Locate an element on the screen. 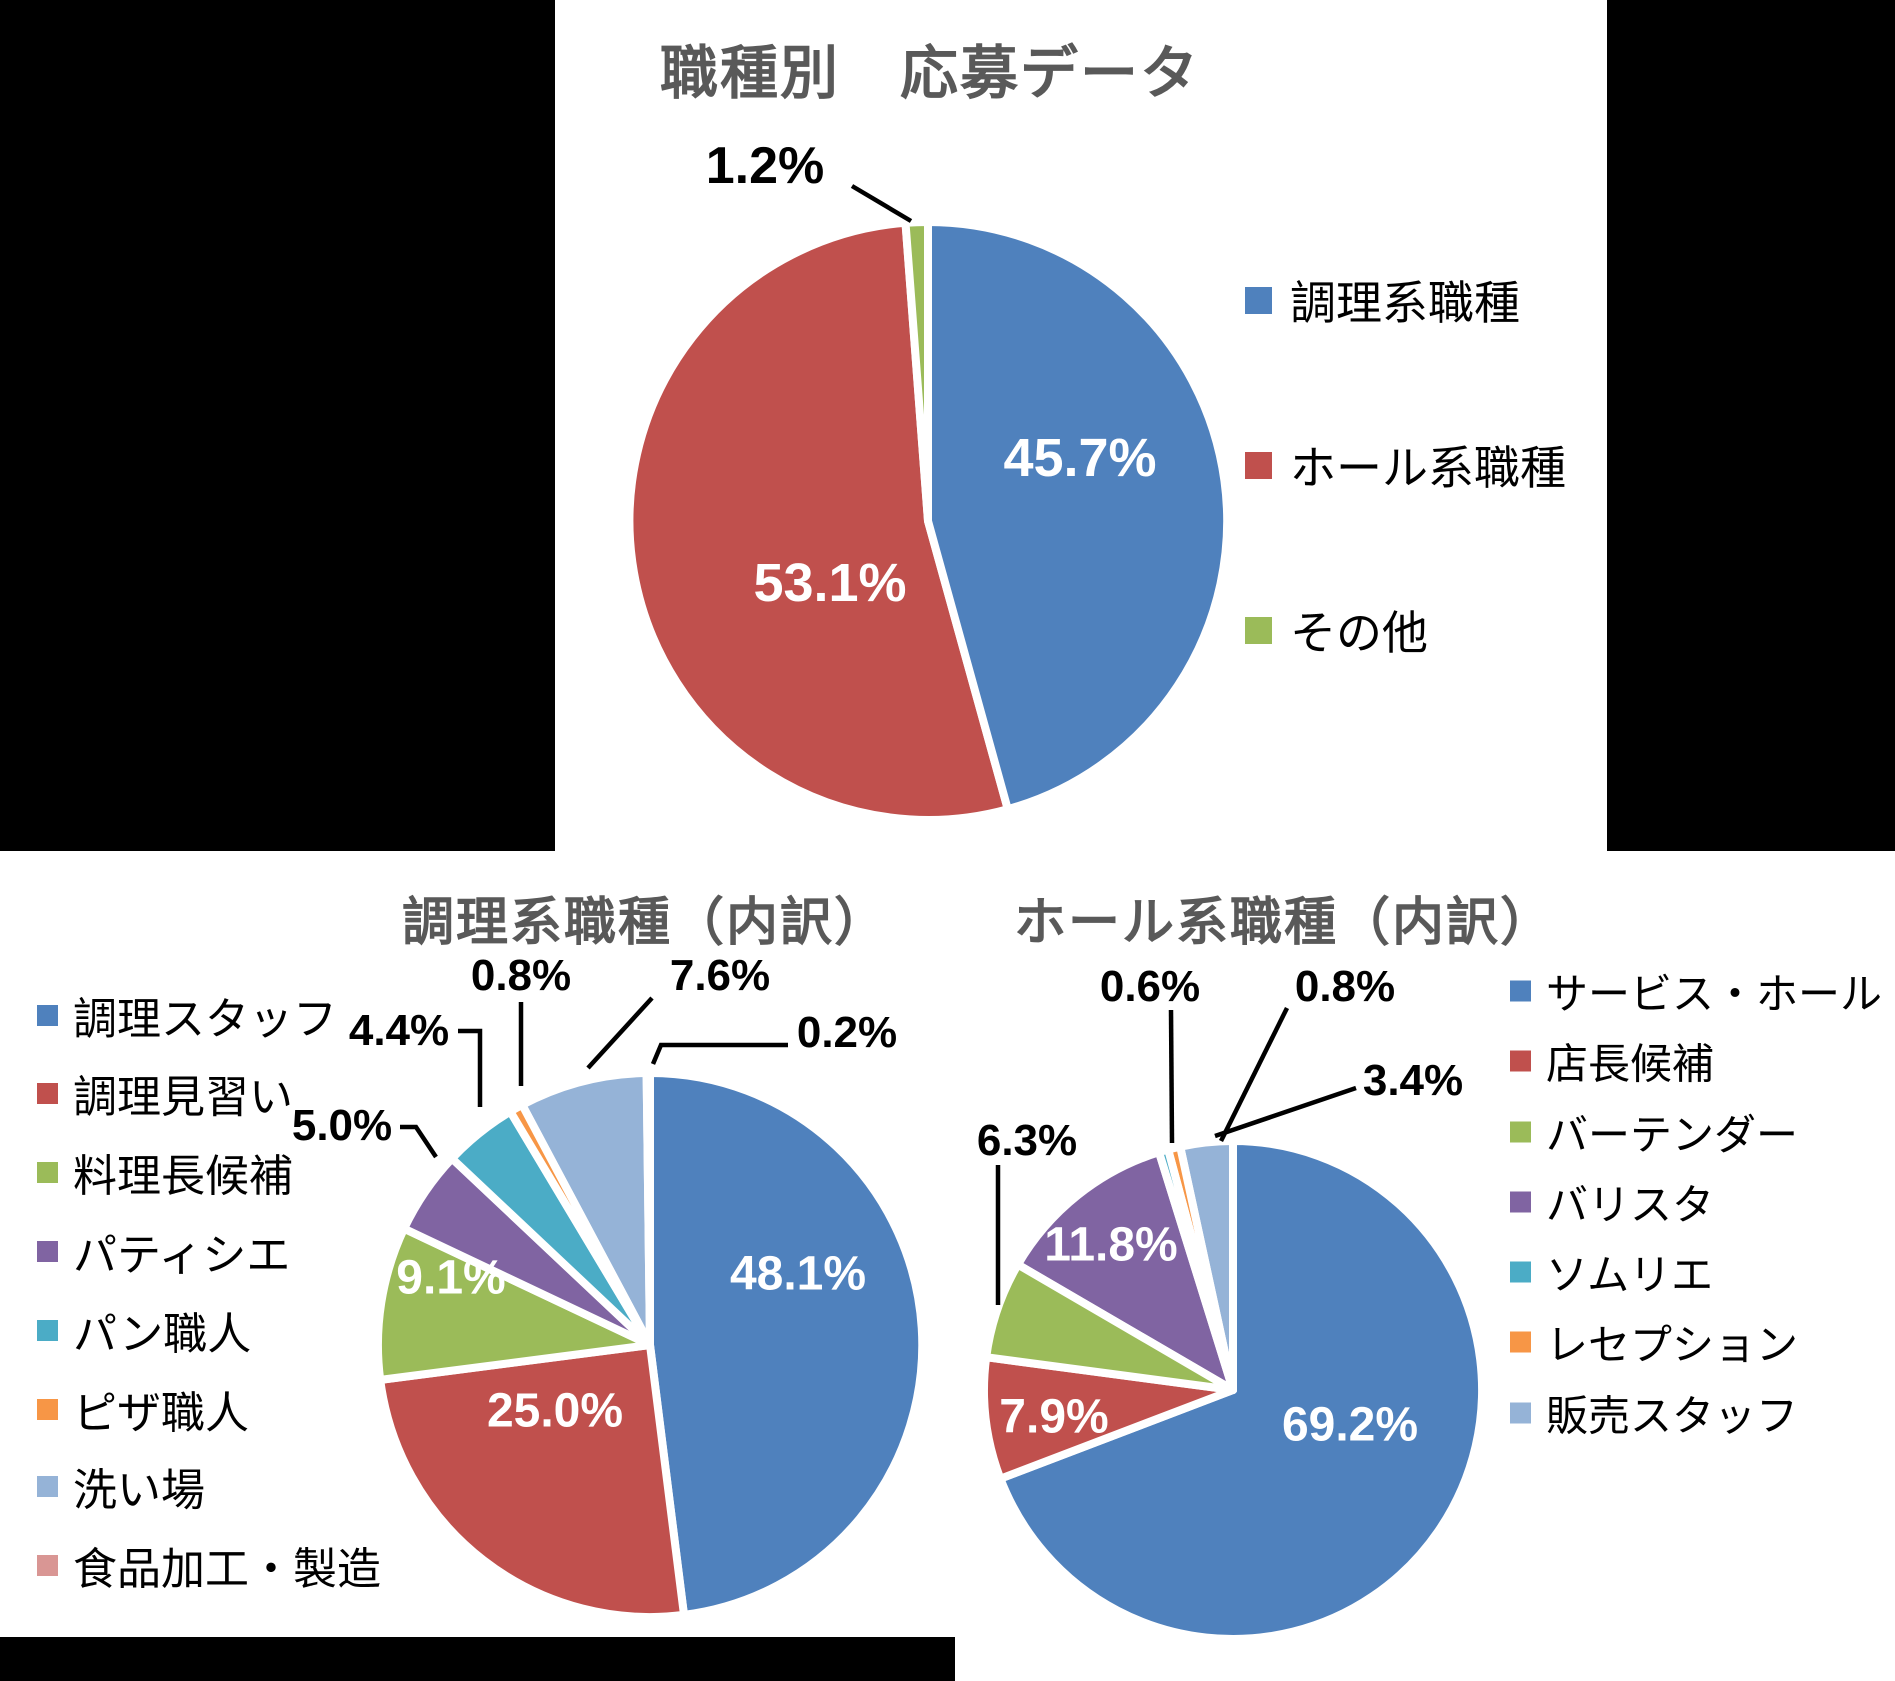 This screenshot has height=1681, width=1895. pie-value-label-cooking: 45.7% is located at coordinates (1080, 458).